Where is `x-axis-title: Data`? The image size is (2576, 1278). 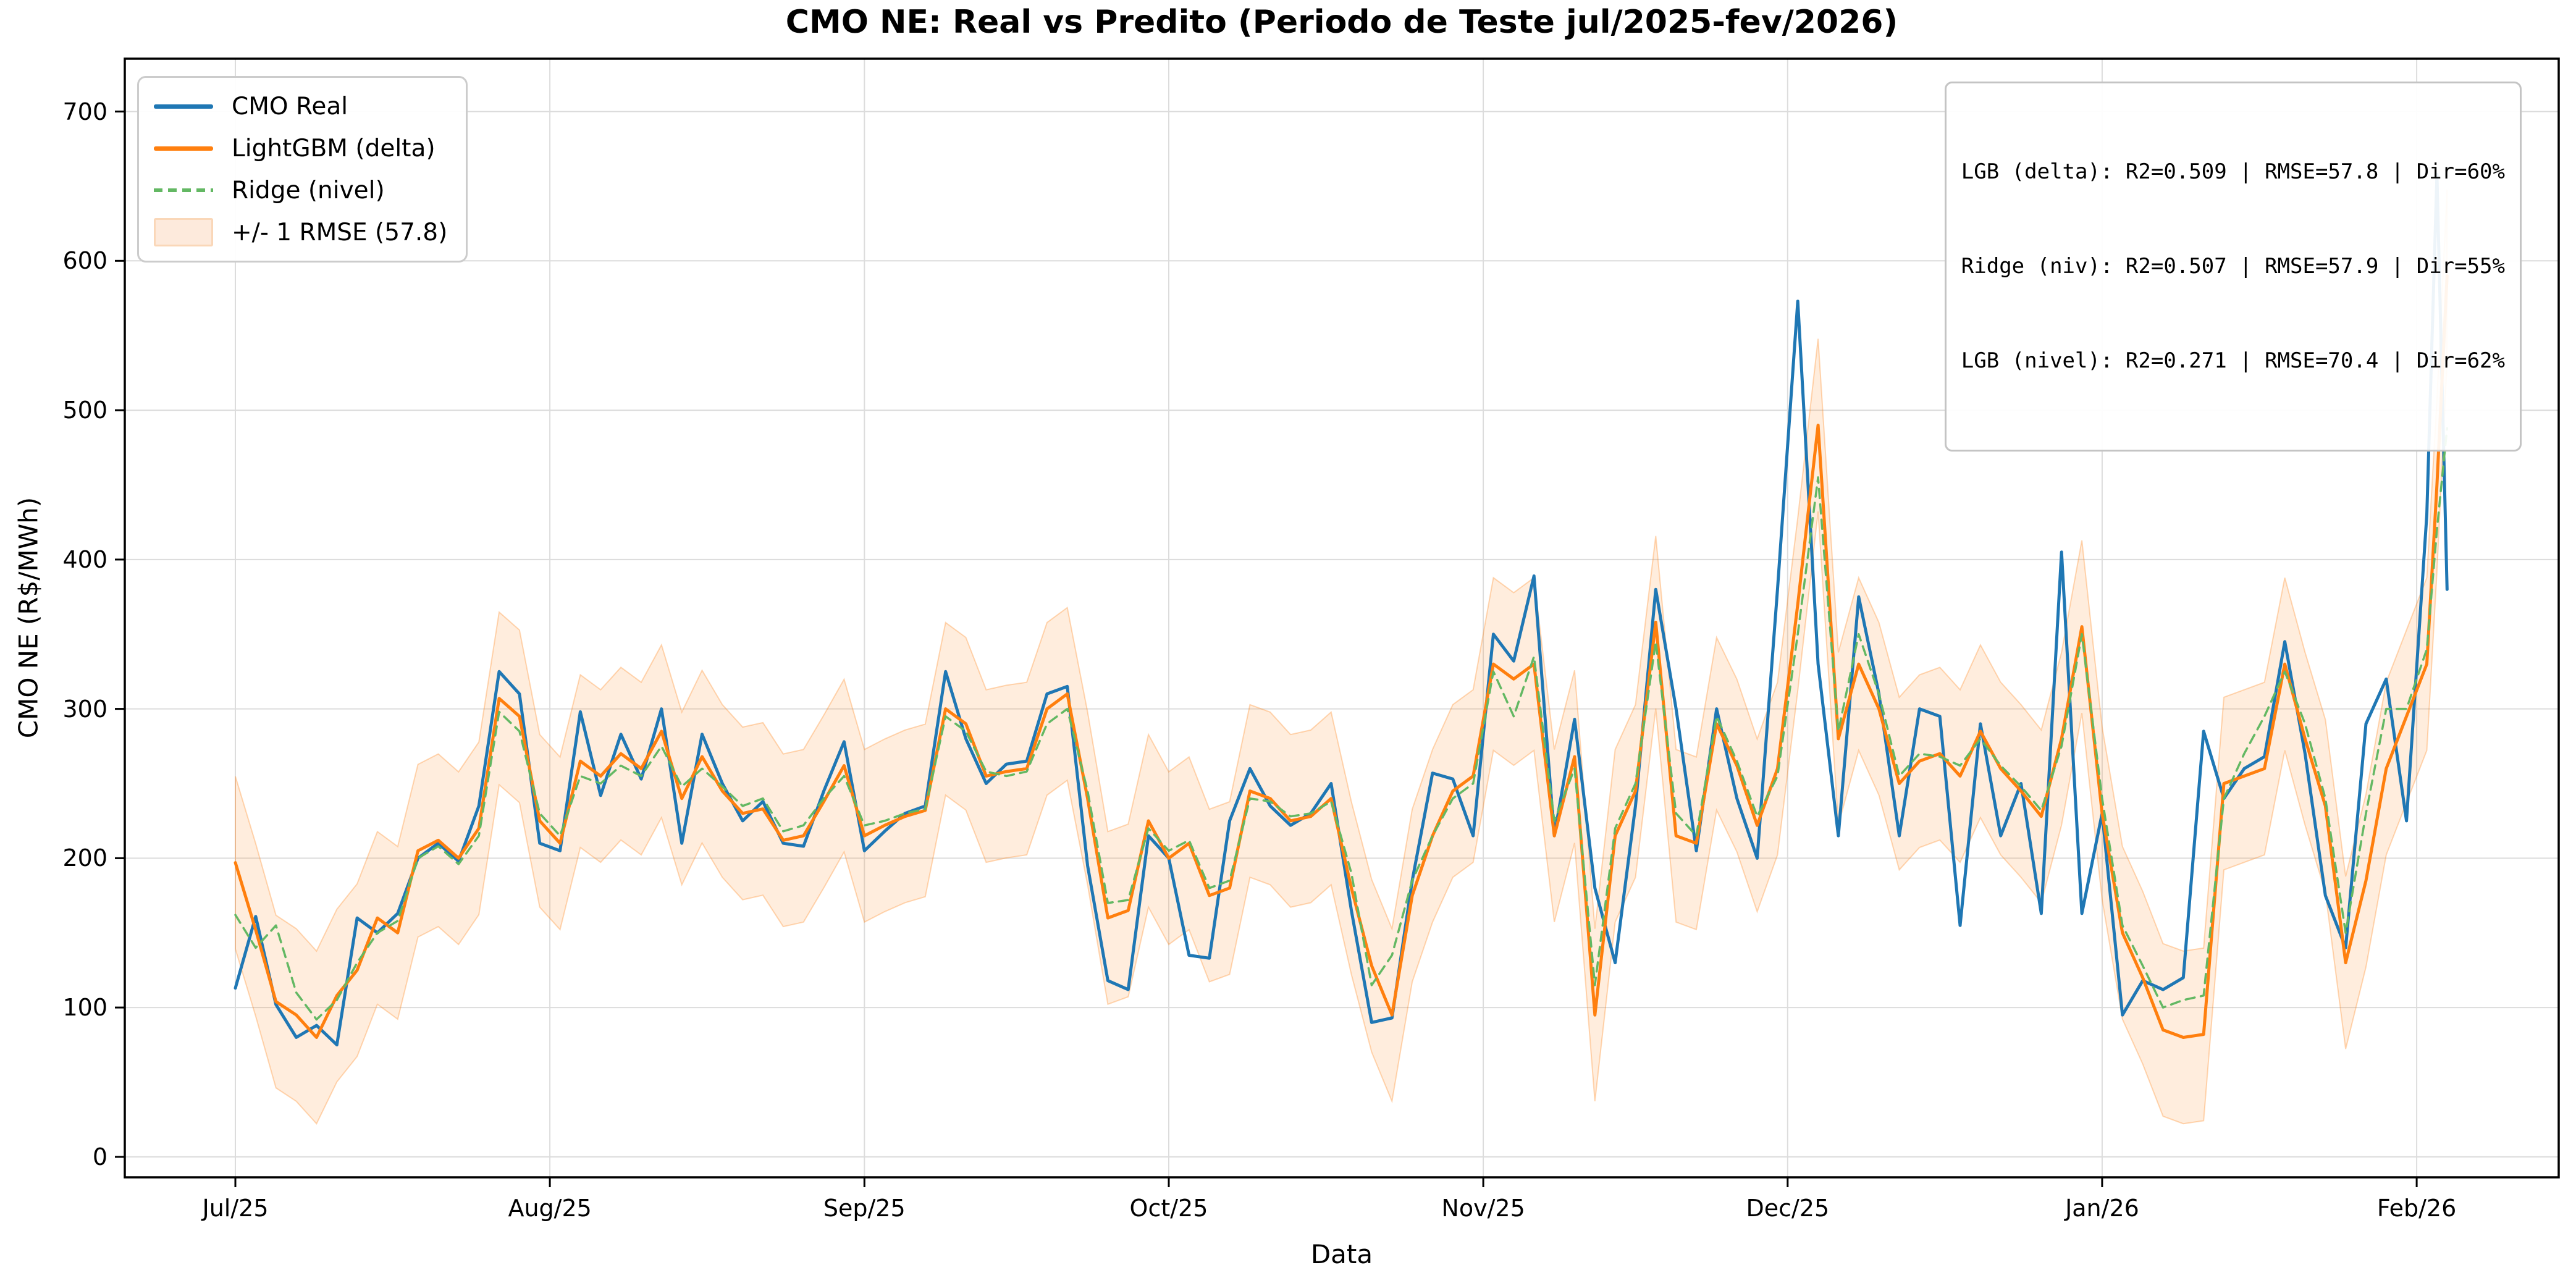 x-axis-title: Data is located at coordinates (1341, 1254).